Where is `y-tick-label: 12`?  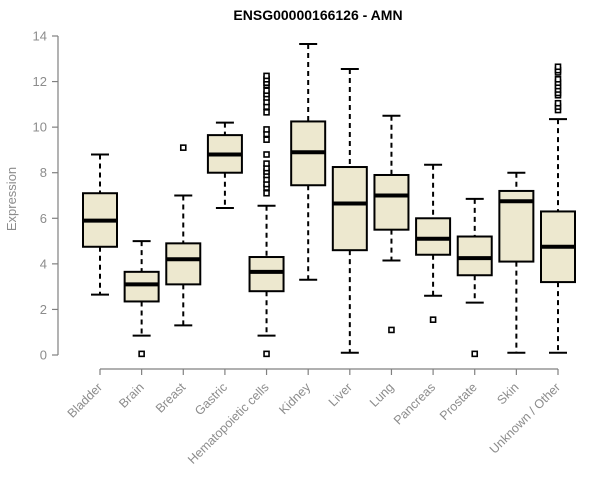 y-tick-label: 12 is located at coordinates (40, 81).